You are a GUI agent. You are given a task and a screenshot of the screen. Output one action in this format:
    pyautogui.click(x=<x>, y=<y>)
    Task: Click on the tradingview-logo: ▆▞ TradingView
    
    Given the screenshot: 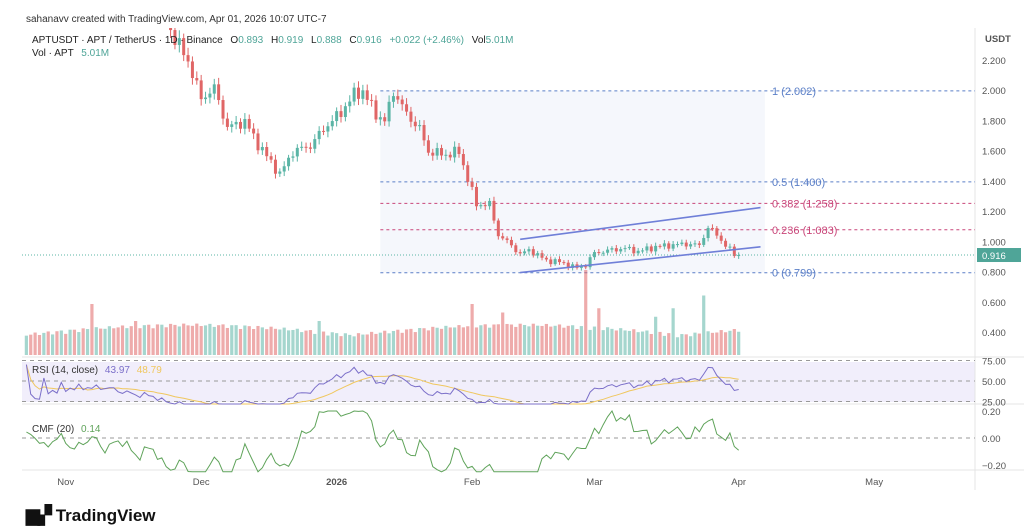 What is the action you would take?
    pyautogui.click(x=91, y=515)
    